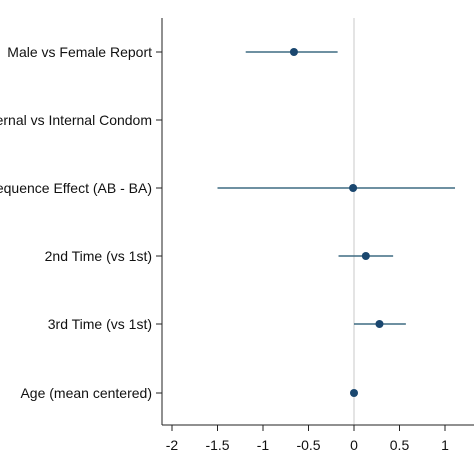 The height and width of the screenshot is (474, 474). What do you see at coordinates (79, 52) in the screenshot?
I see `category-label: Male vs Female Report` at bounding box center [79, 52].